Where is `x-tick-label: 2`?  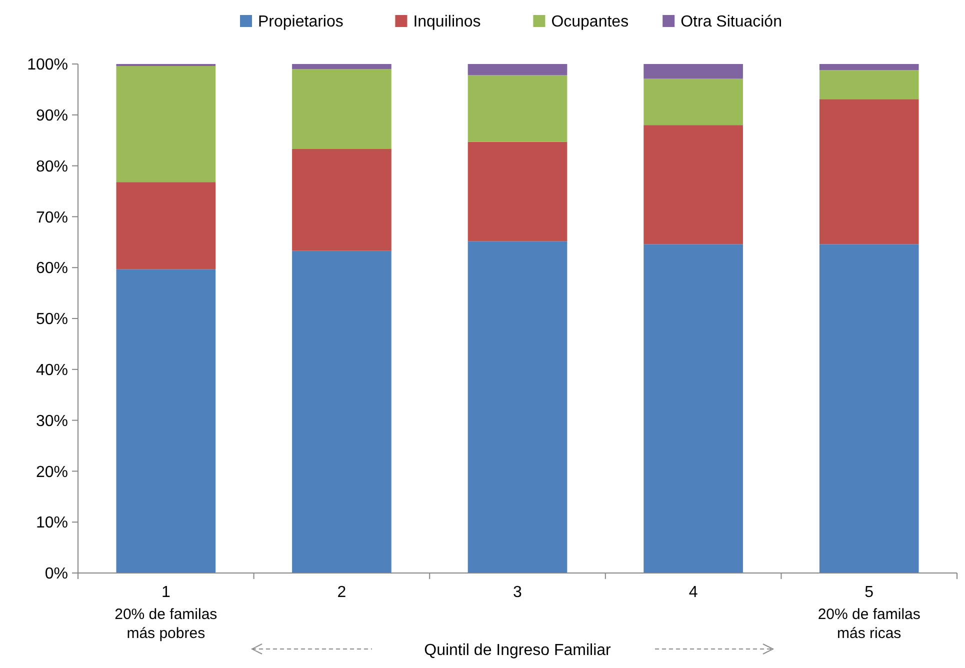
x-tick-label: 2 is located at coordinates (341, 592).